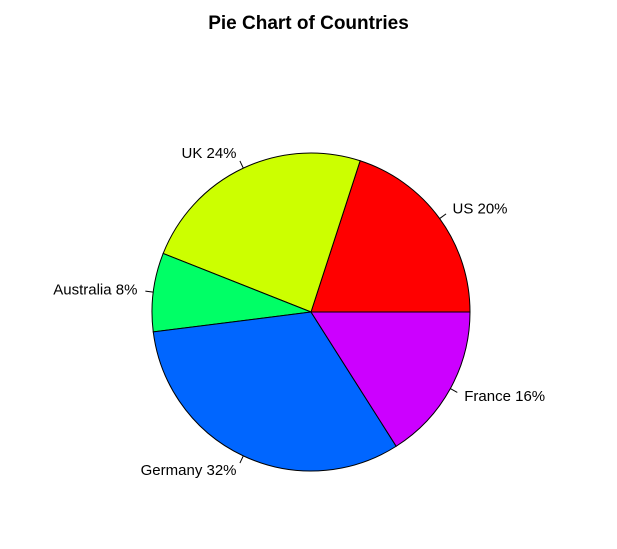 The width and height of the screenshot is (617, 549). What do you see at coordinates (504, 396) in the screenshot?
I see `slice-label: France 16%` at bounding box center [504, 396].